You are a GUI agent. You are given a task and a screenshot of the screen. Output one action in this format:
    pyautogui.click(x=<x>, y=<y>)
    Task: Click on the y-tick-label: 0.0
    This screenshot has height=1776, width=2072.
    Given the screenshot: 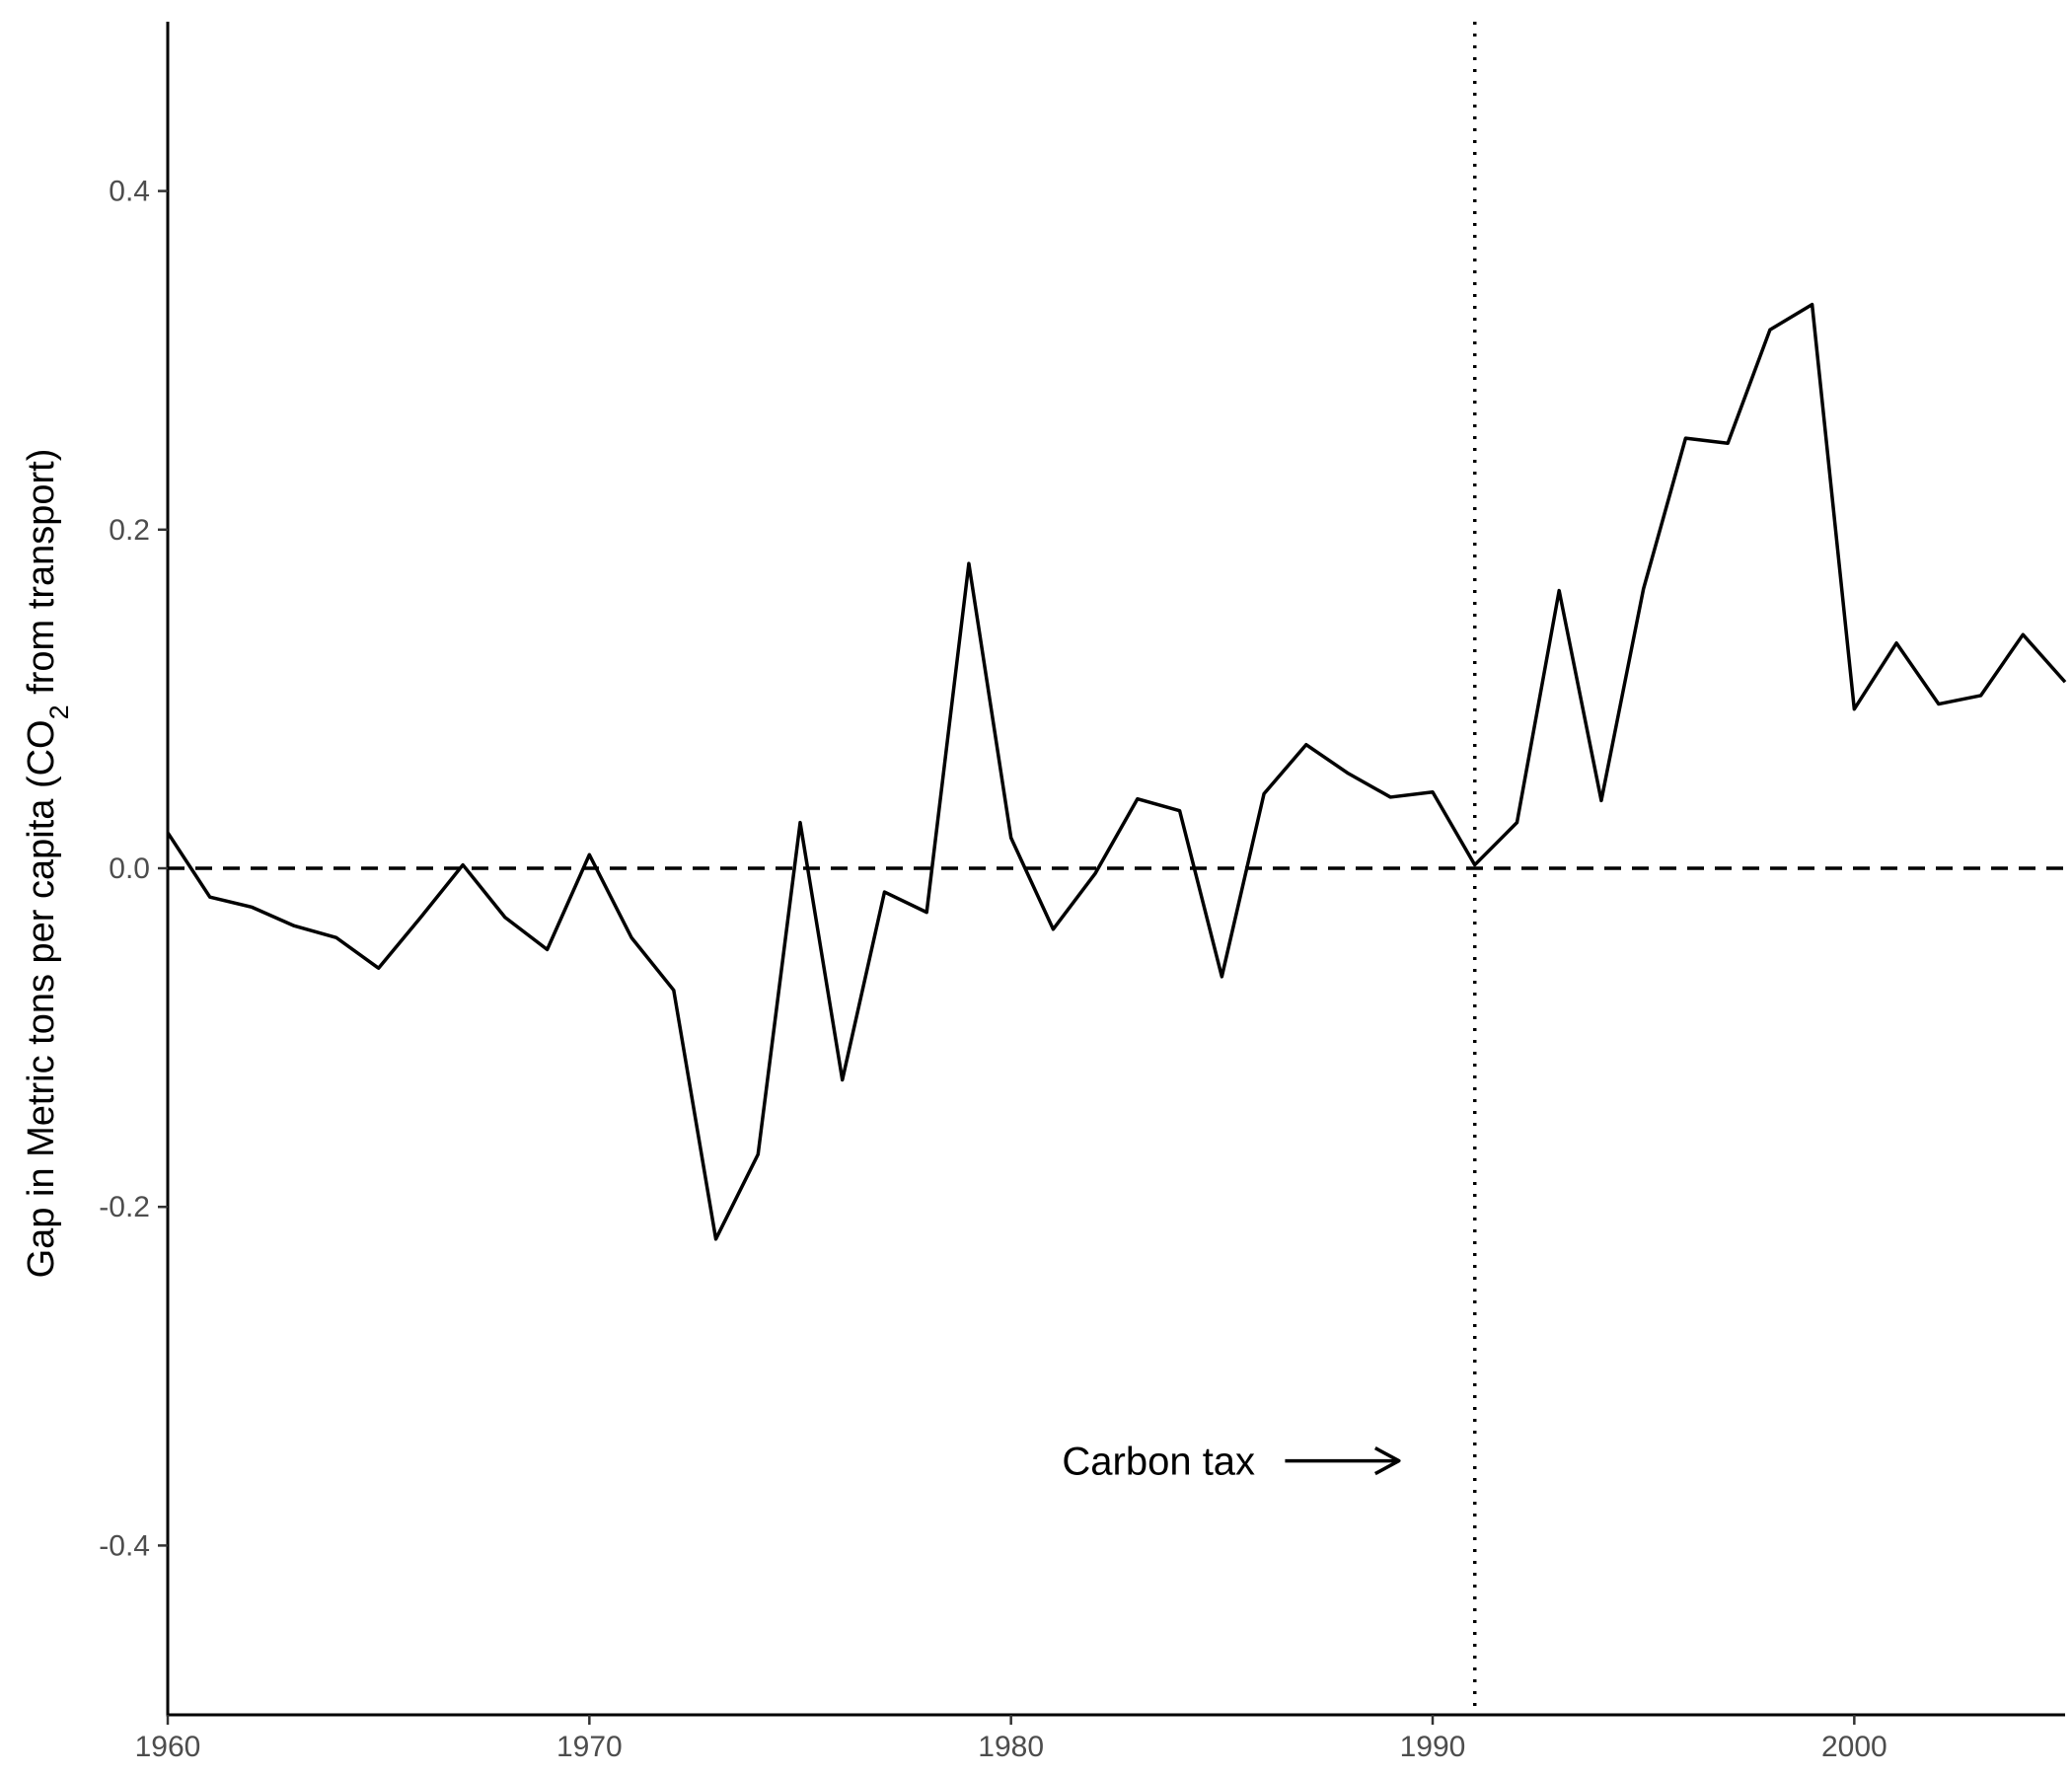 What is the action you would take?
    pyautogui.click(x=129, y=869)
    